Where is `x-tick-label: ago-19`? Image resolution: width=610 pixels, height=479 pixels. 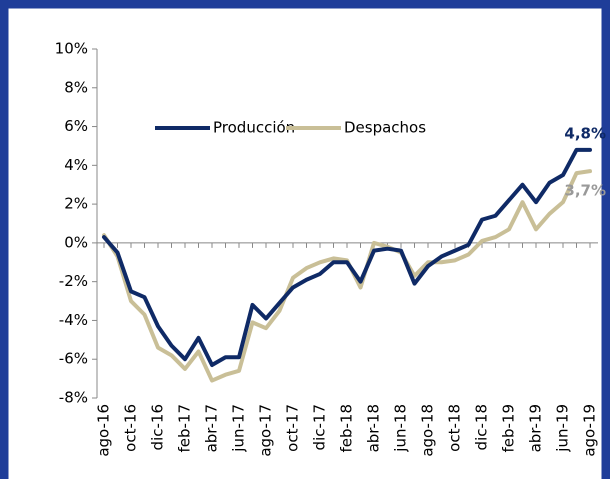
x-tick-label: ago-19 is located at coordinates (590, 430).